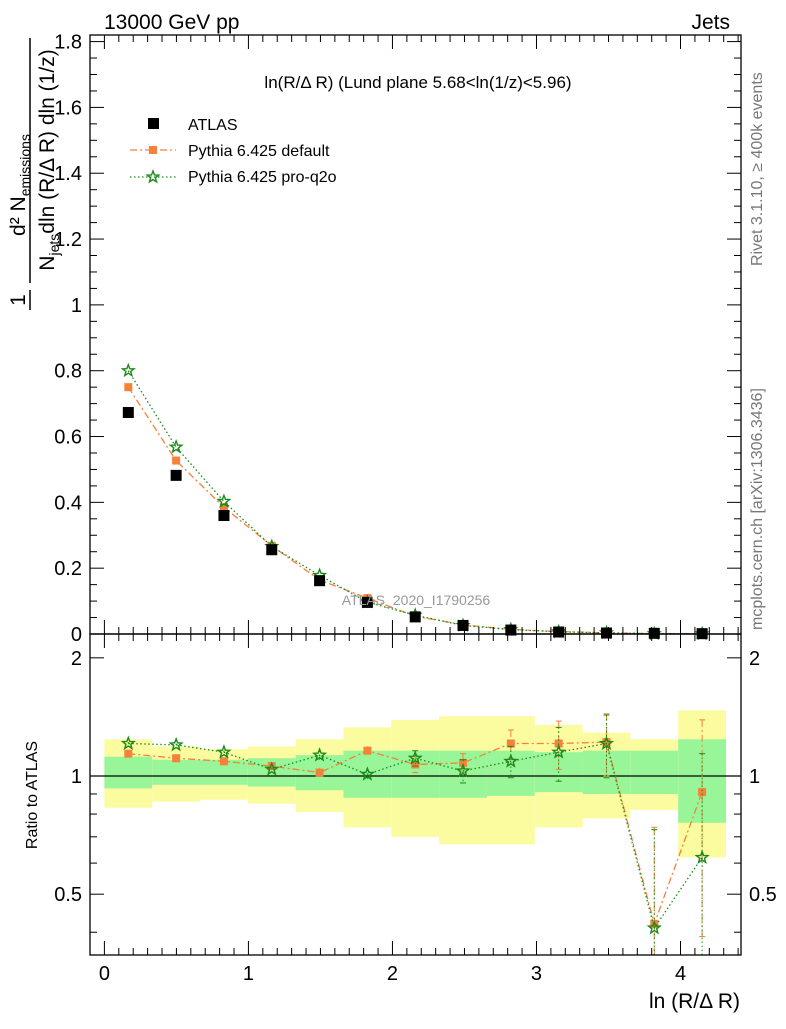  Describe the element at coordinates (694, 1001) in the screenshot. I see `x-axis-label: ln (R/Δ R)` at that location.